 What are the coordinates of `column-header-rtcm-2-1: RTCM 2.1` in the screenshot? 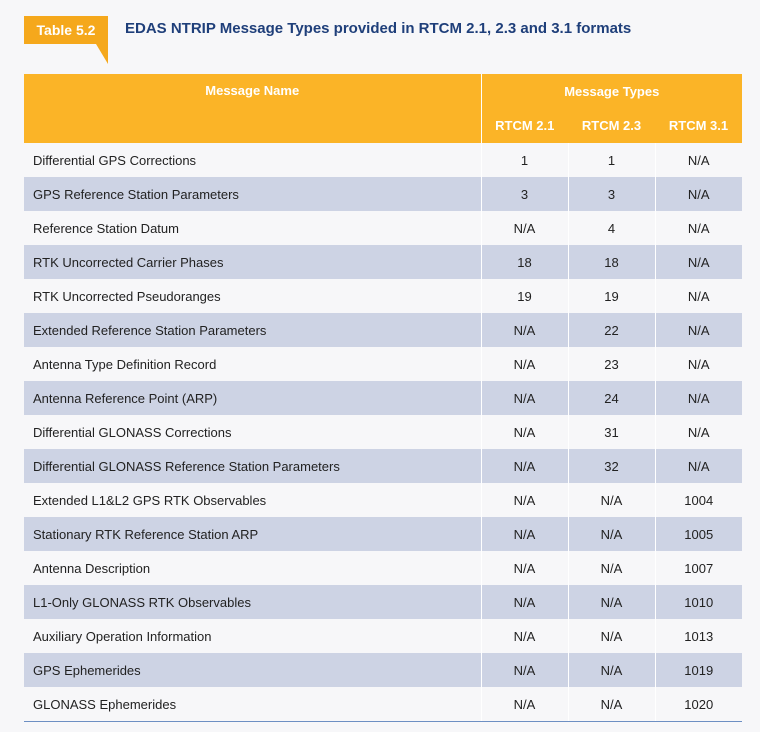 It's located at (524, 125).